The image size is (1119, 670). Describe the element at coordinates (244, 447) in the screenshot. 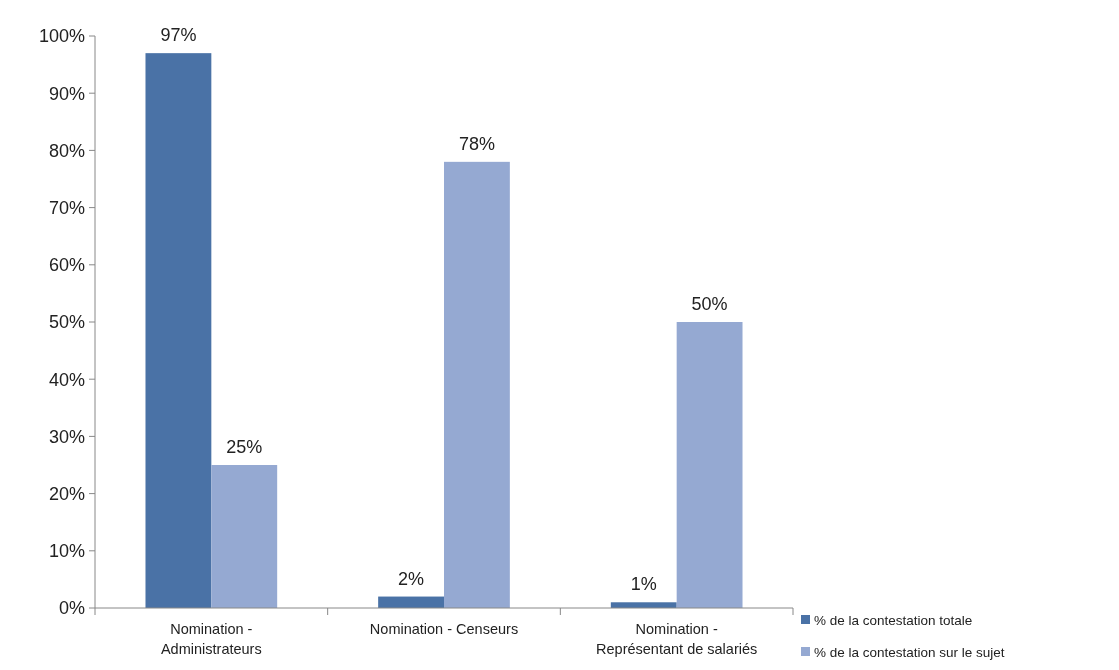

I see `data-label: 25%` at that location.